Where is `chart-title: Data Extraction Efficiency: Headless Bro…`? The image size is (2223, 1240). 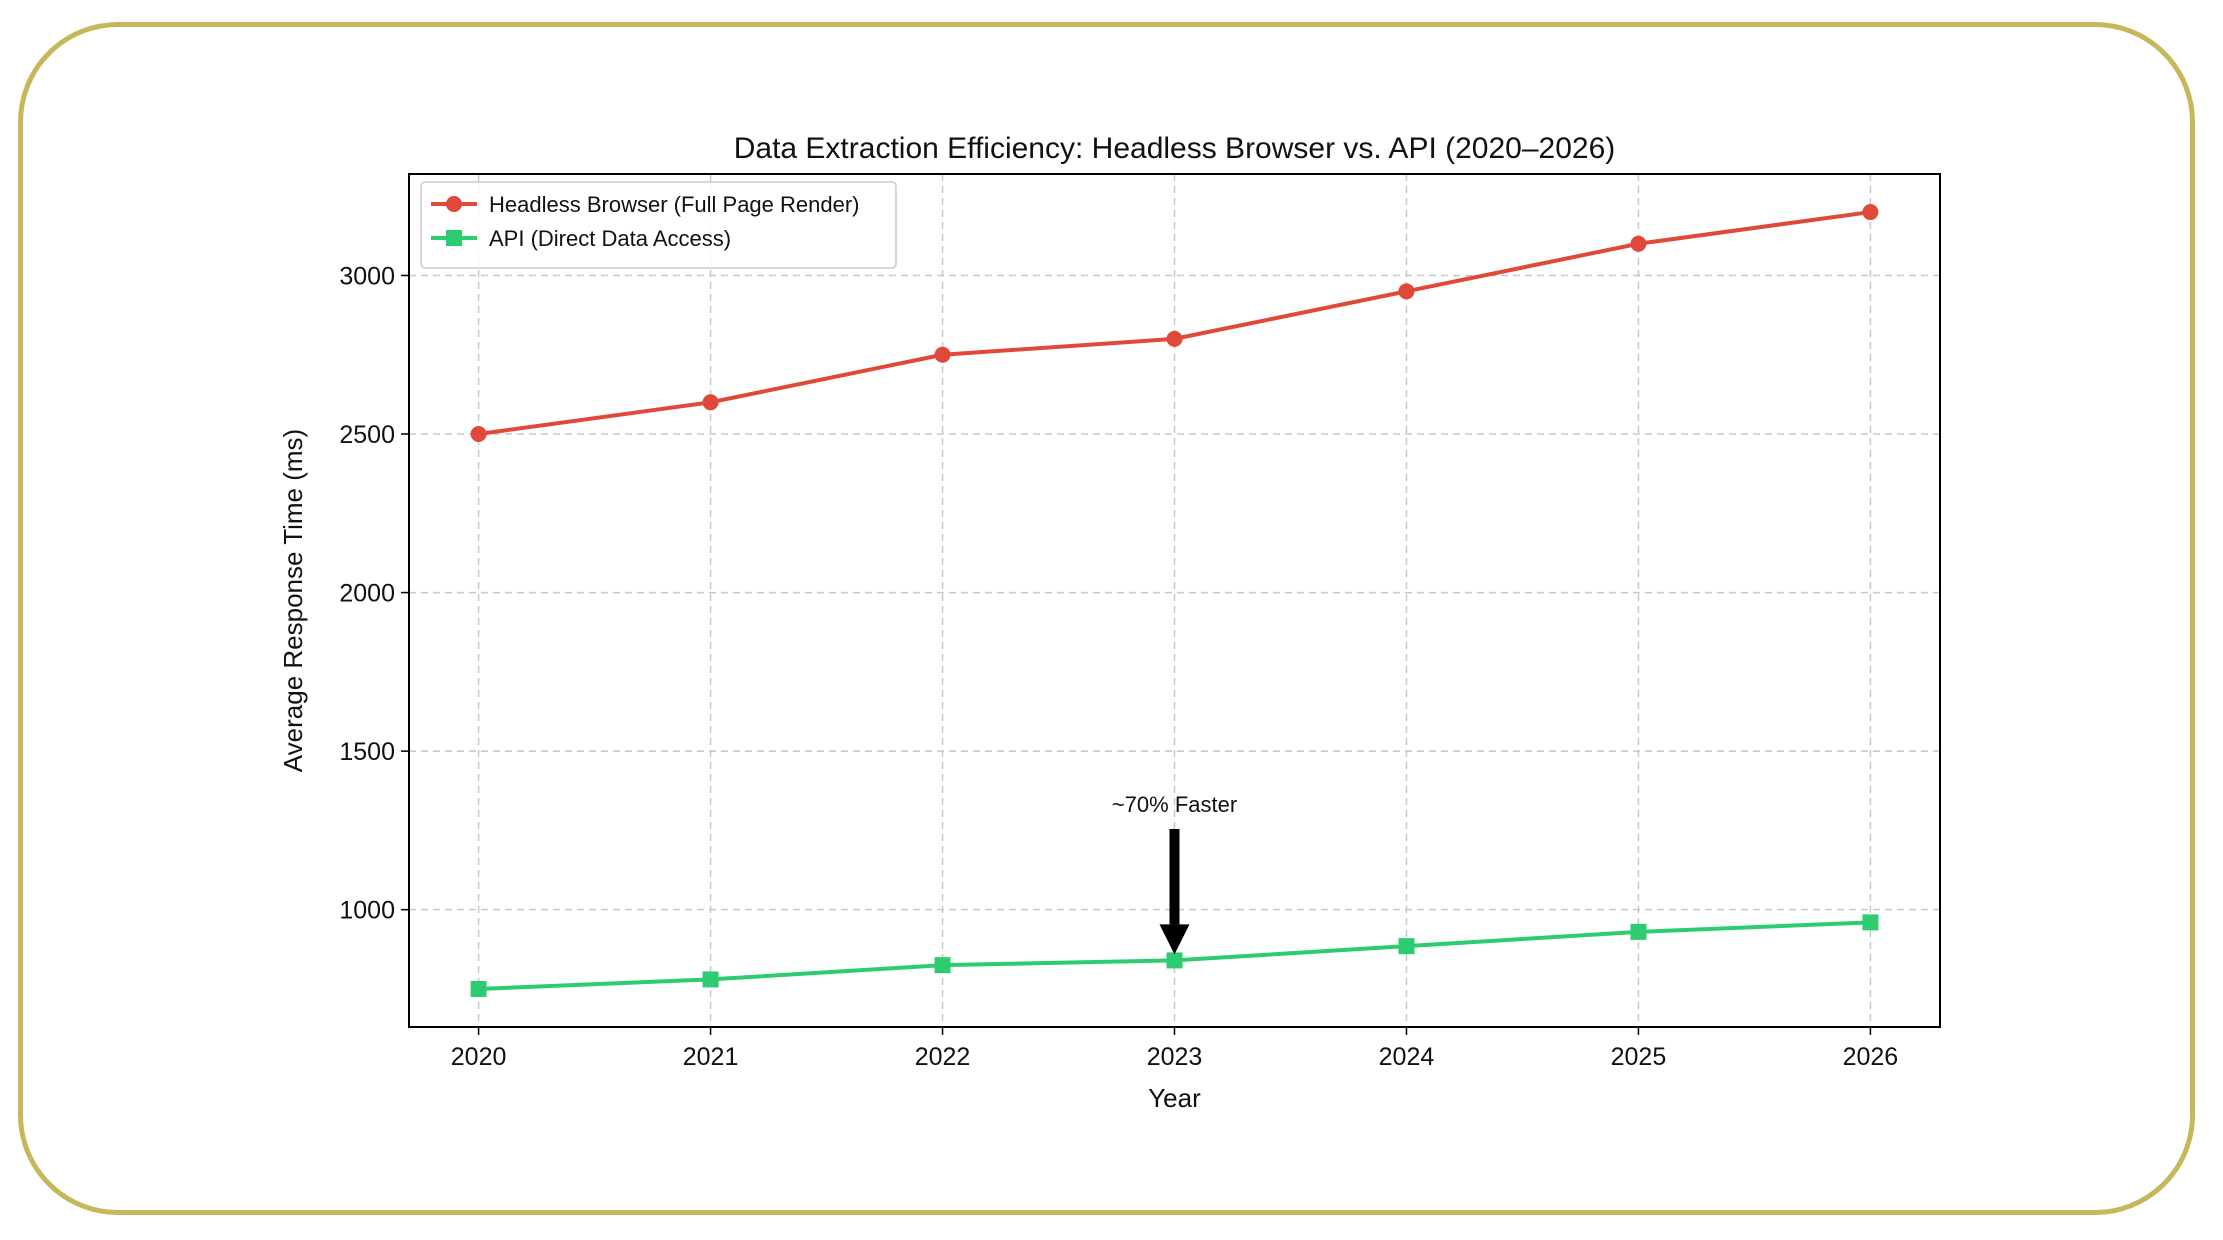
chart-title: Data Extraction Efficiency: Headless Bro… is located at coordinates (1175, 148).